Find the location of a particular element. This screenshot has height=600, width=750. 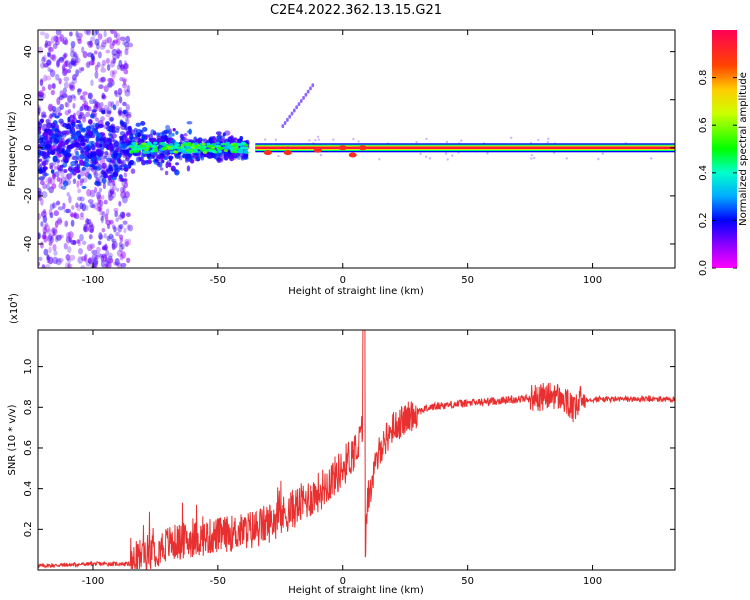

snr-x-tick-label: -50 is located at coordinates (218, 581).